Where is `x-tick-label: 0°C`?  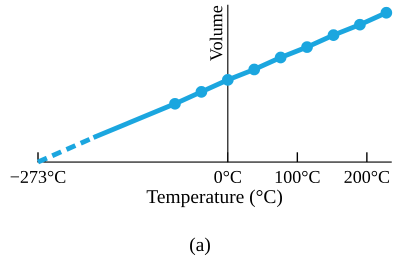 x-tick-label: 0°C is located at coordinates (227, 177).